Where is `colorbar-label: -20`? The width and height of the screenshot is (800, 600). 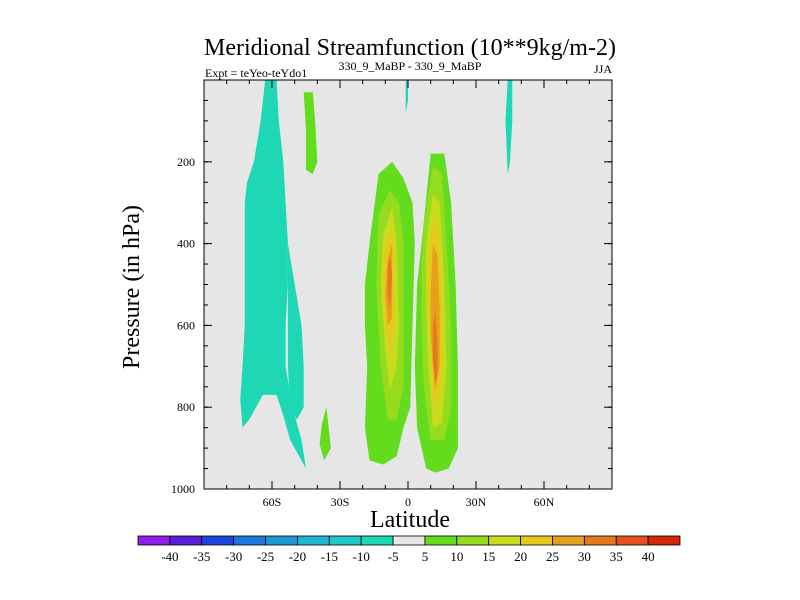 colorbar-label: -20 is located at coordinates (297, 556).